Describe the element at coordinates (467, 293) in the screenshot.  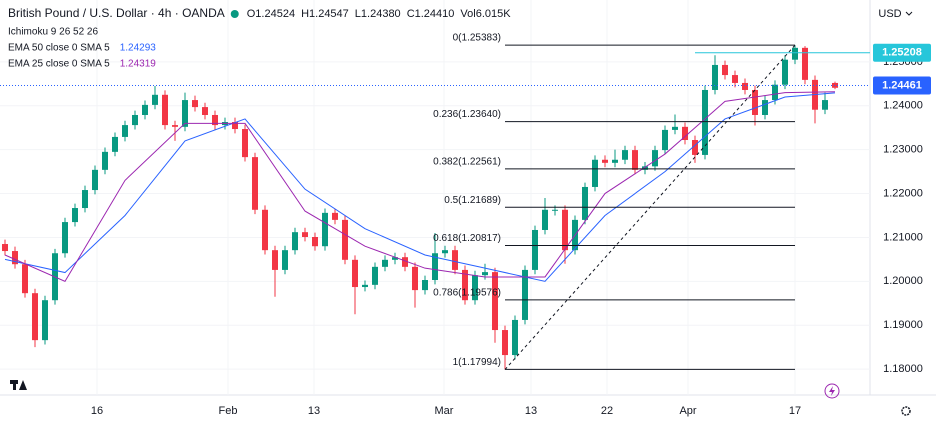
I see `fib-label: 0.786(1.19576)` at that location.